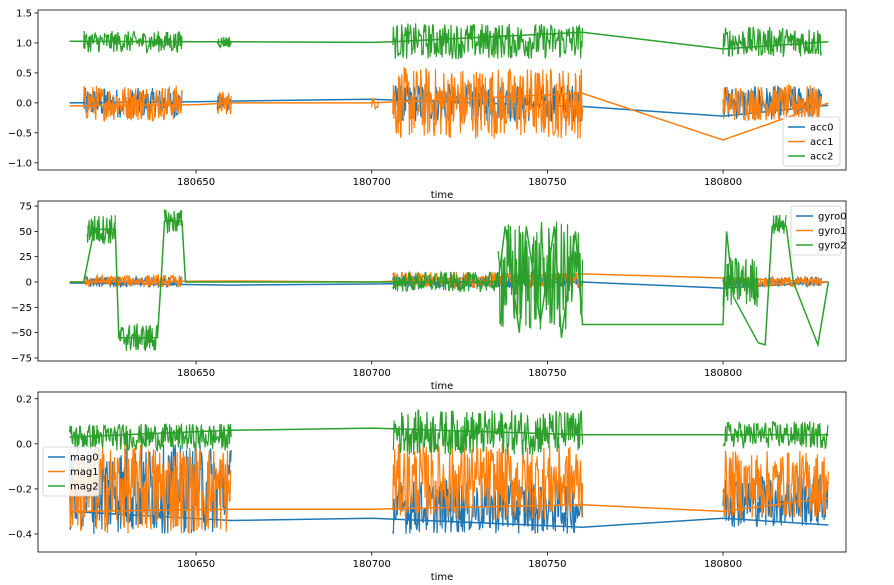  I want to click on legend-label-gyro0: gyro0, so click(832, 217).